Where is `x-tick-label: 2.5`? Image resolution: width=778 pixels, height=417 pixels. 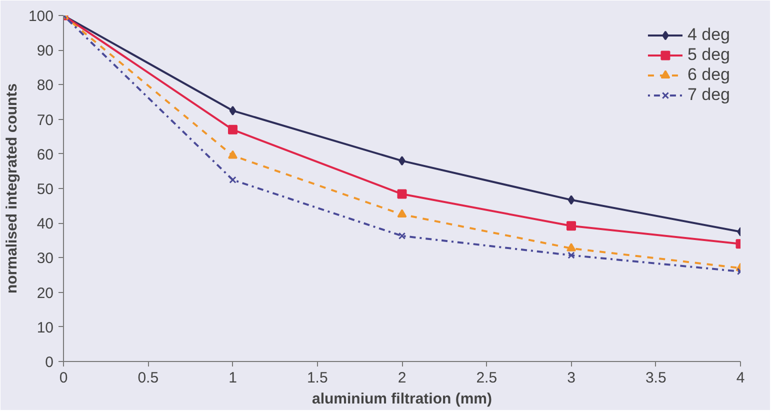
x-tick-label: 2.5 is located at coordinates (487, 378).